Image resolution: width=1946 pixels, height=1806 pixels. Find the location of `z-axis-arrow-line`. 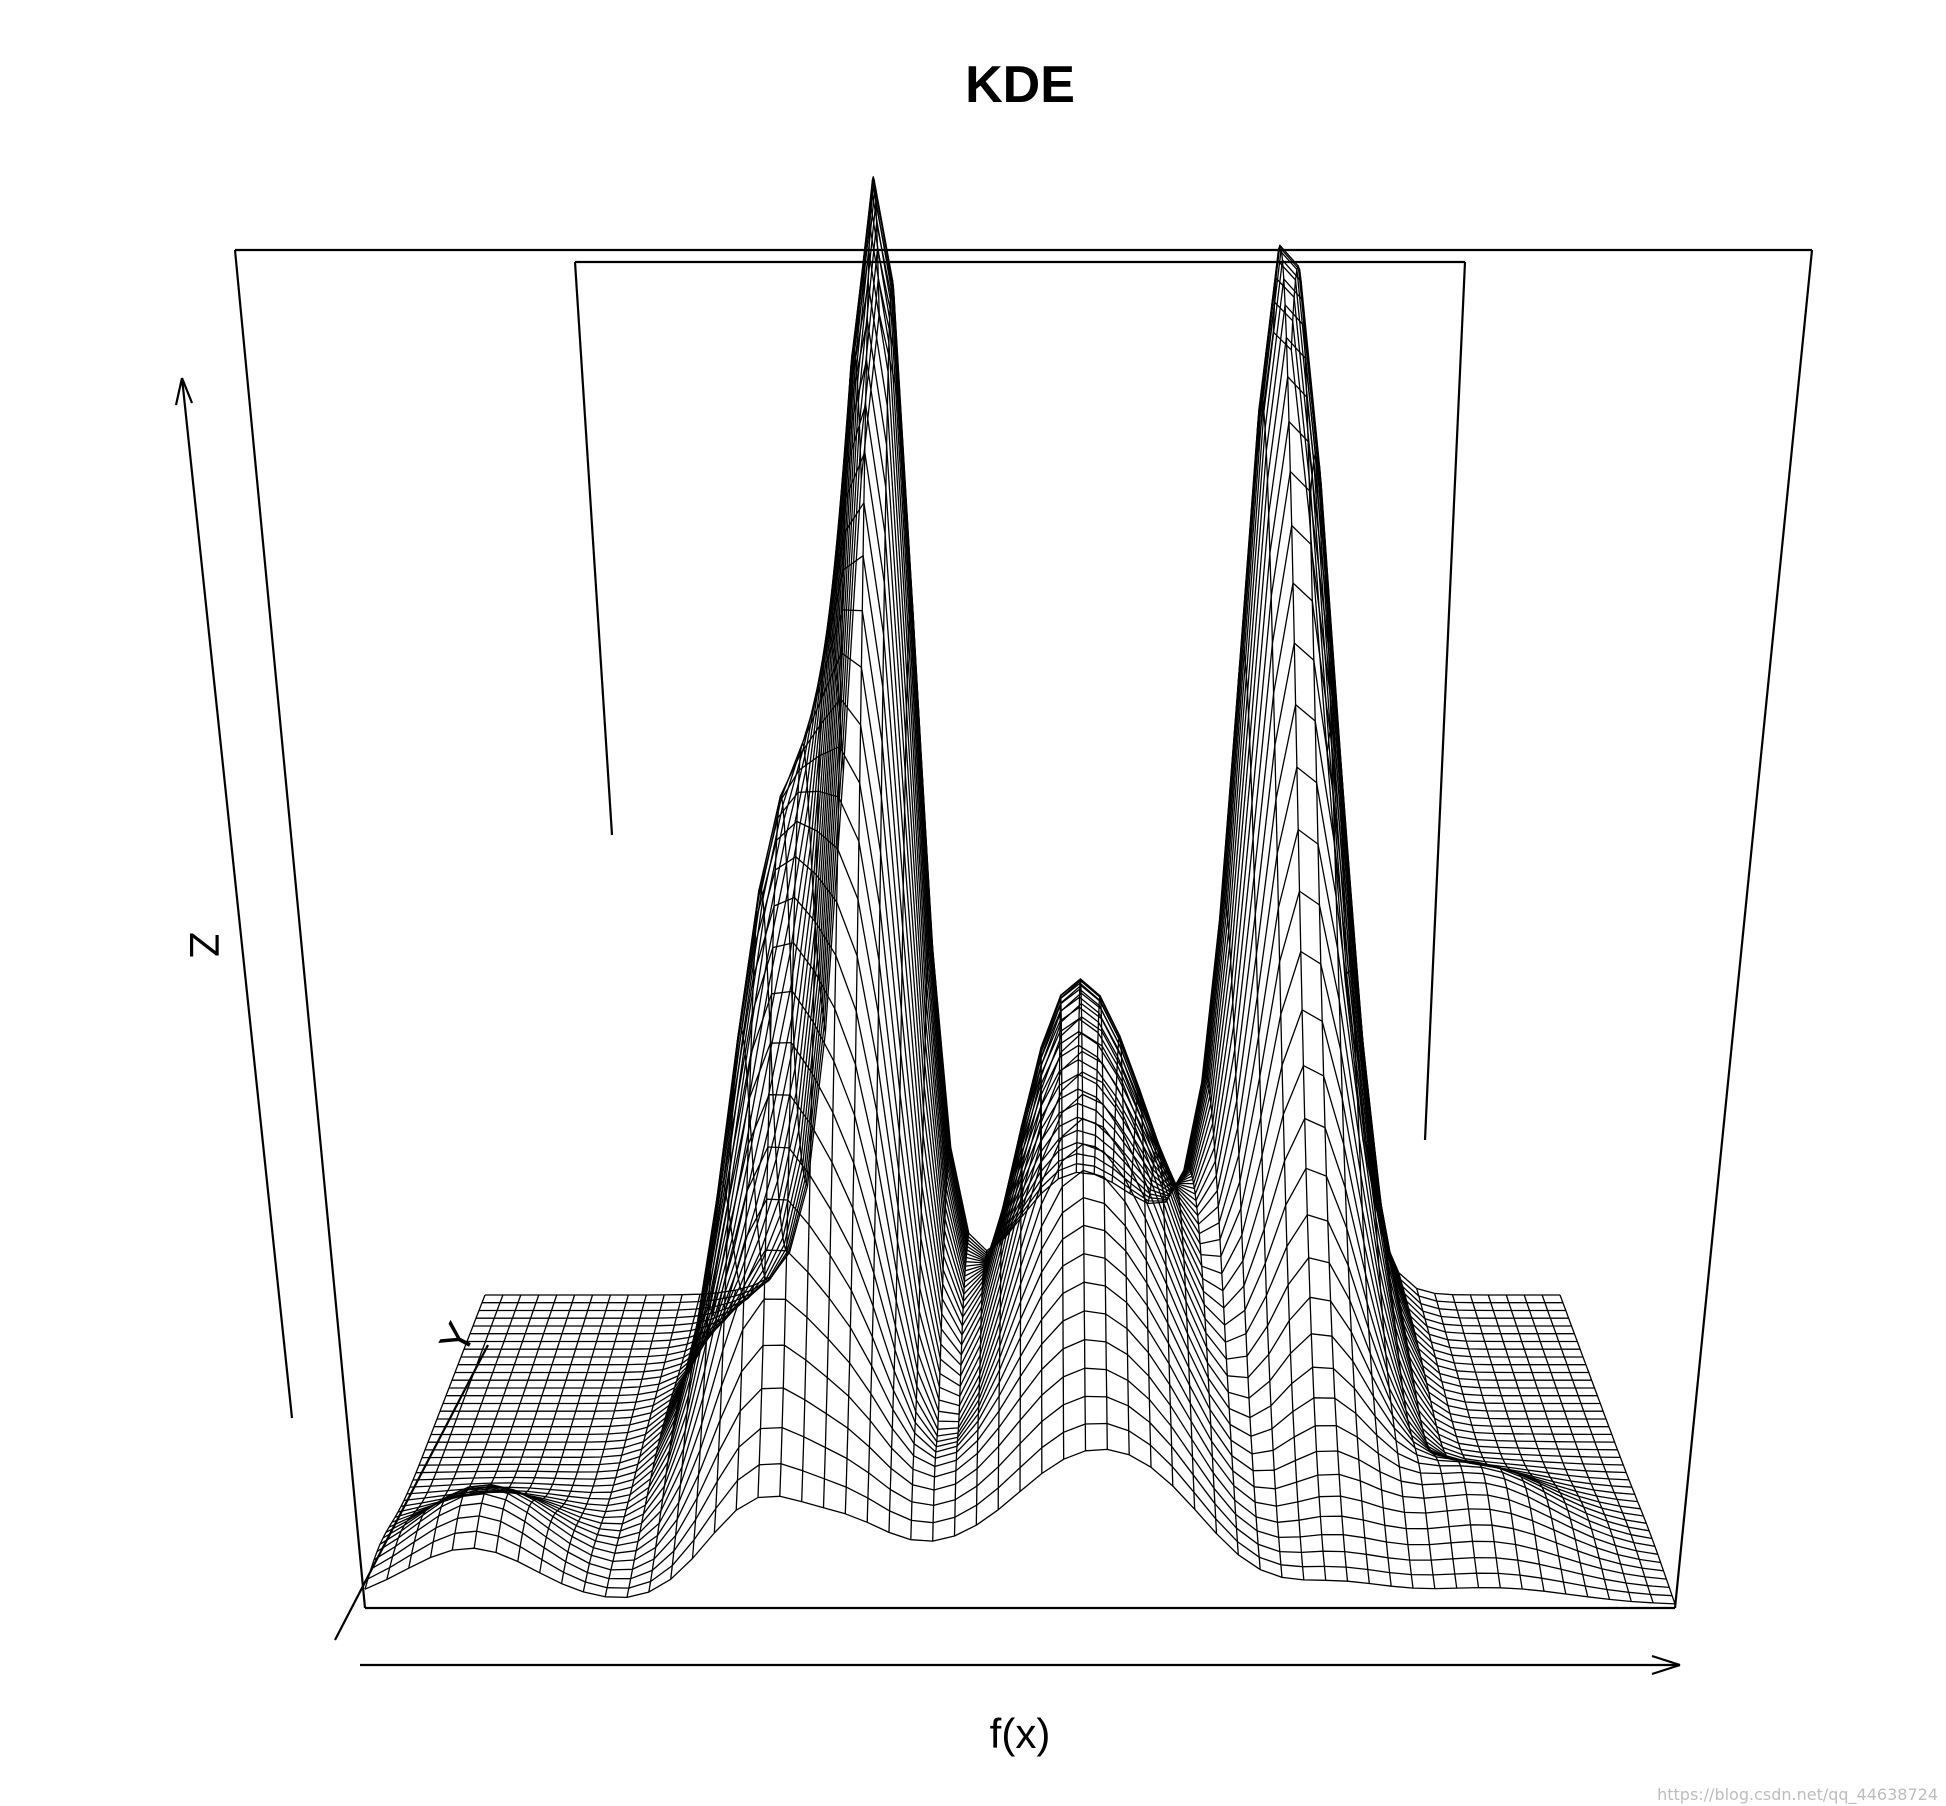

z-axis-arrow-line is located at coordinates (237, 898).